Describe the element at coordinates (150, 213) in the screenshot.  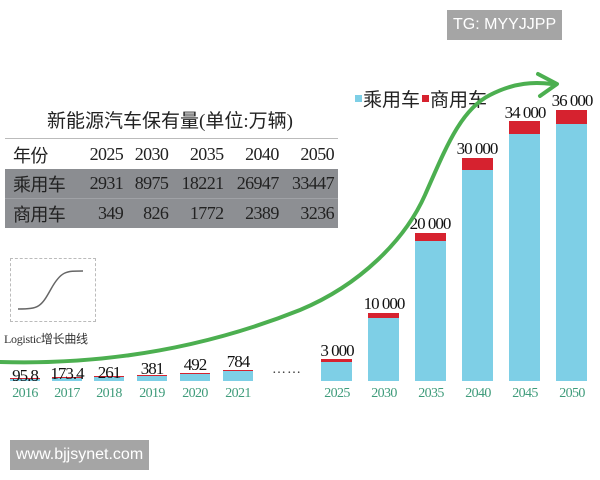
I see `table-cell: 826` at that location.